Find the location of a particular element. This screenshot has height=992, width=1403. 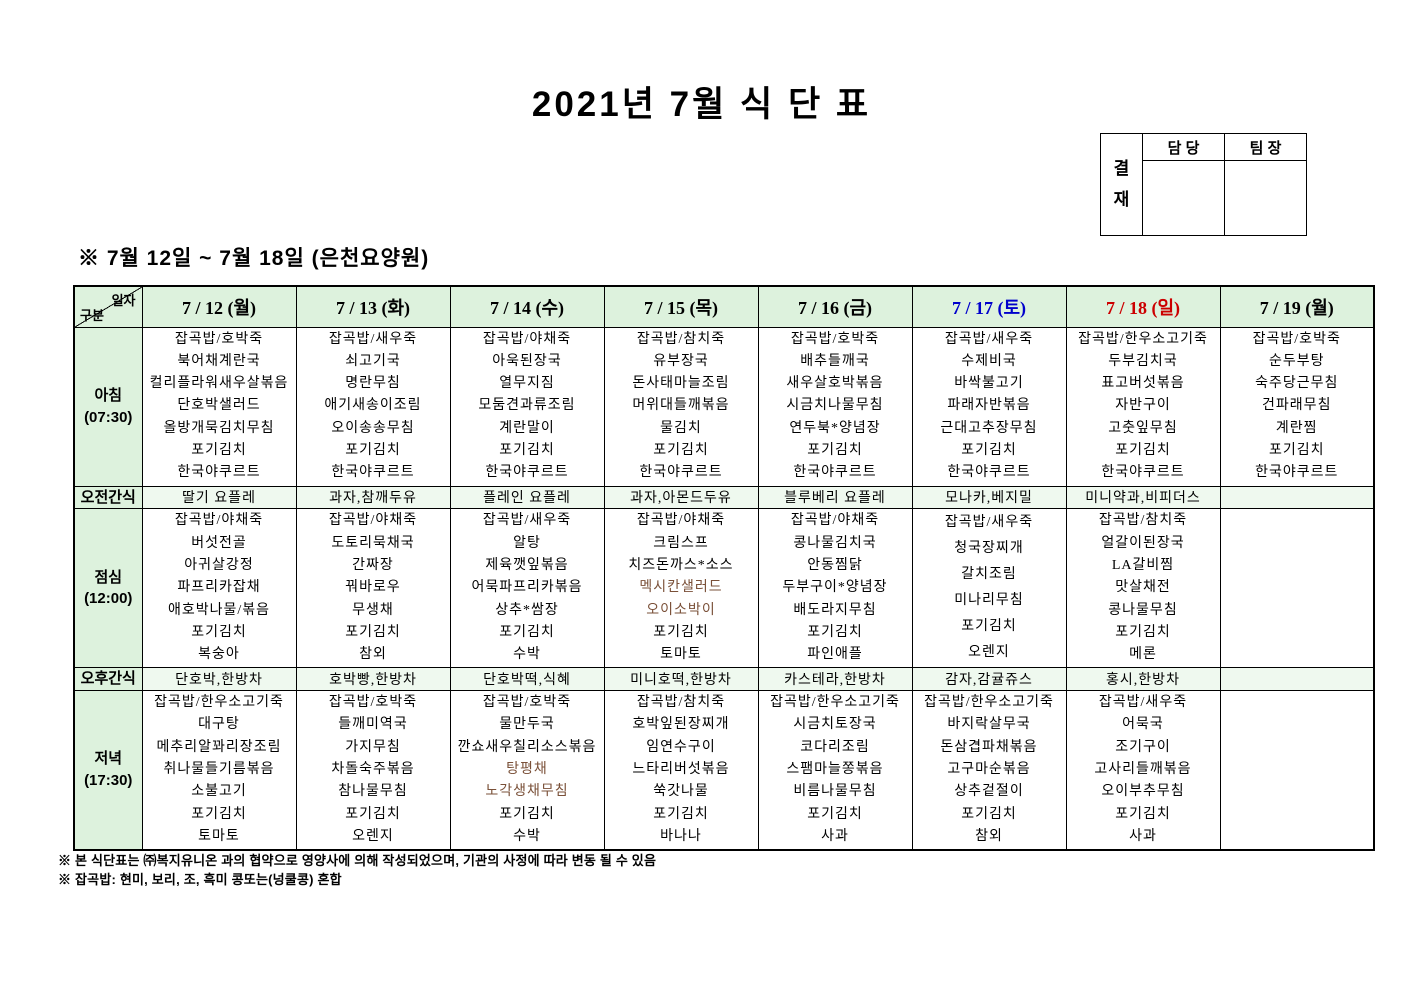

menu-item: 꿔바로우 is located at coordinates (373, 588).